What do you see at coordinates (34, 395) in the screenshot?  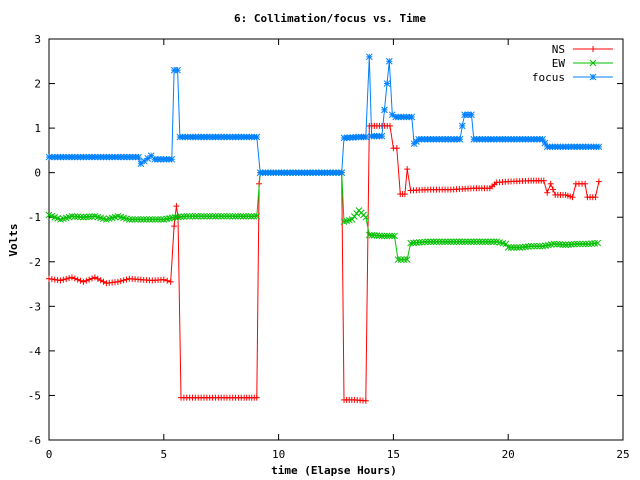 I see `y-tick-label: -5` at bounding box center [34, 395].